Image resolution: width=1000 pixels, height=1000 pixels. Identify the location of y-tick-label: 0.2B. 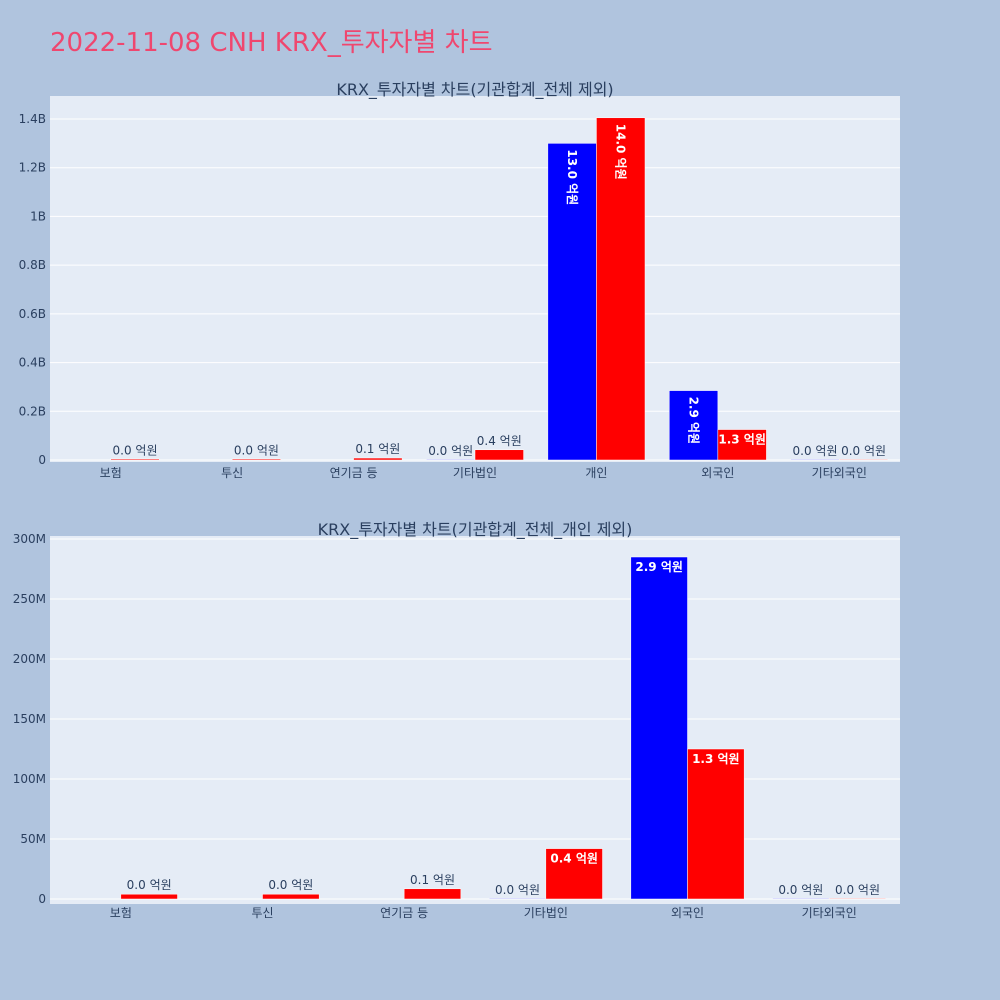
(32, 411).